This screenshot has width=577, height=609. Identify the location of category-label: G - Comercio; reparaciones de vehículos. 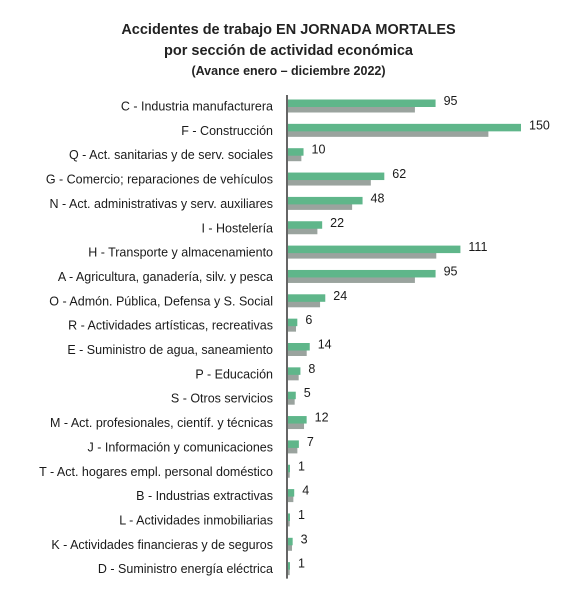
(159, 180).